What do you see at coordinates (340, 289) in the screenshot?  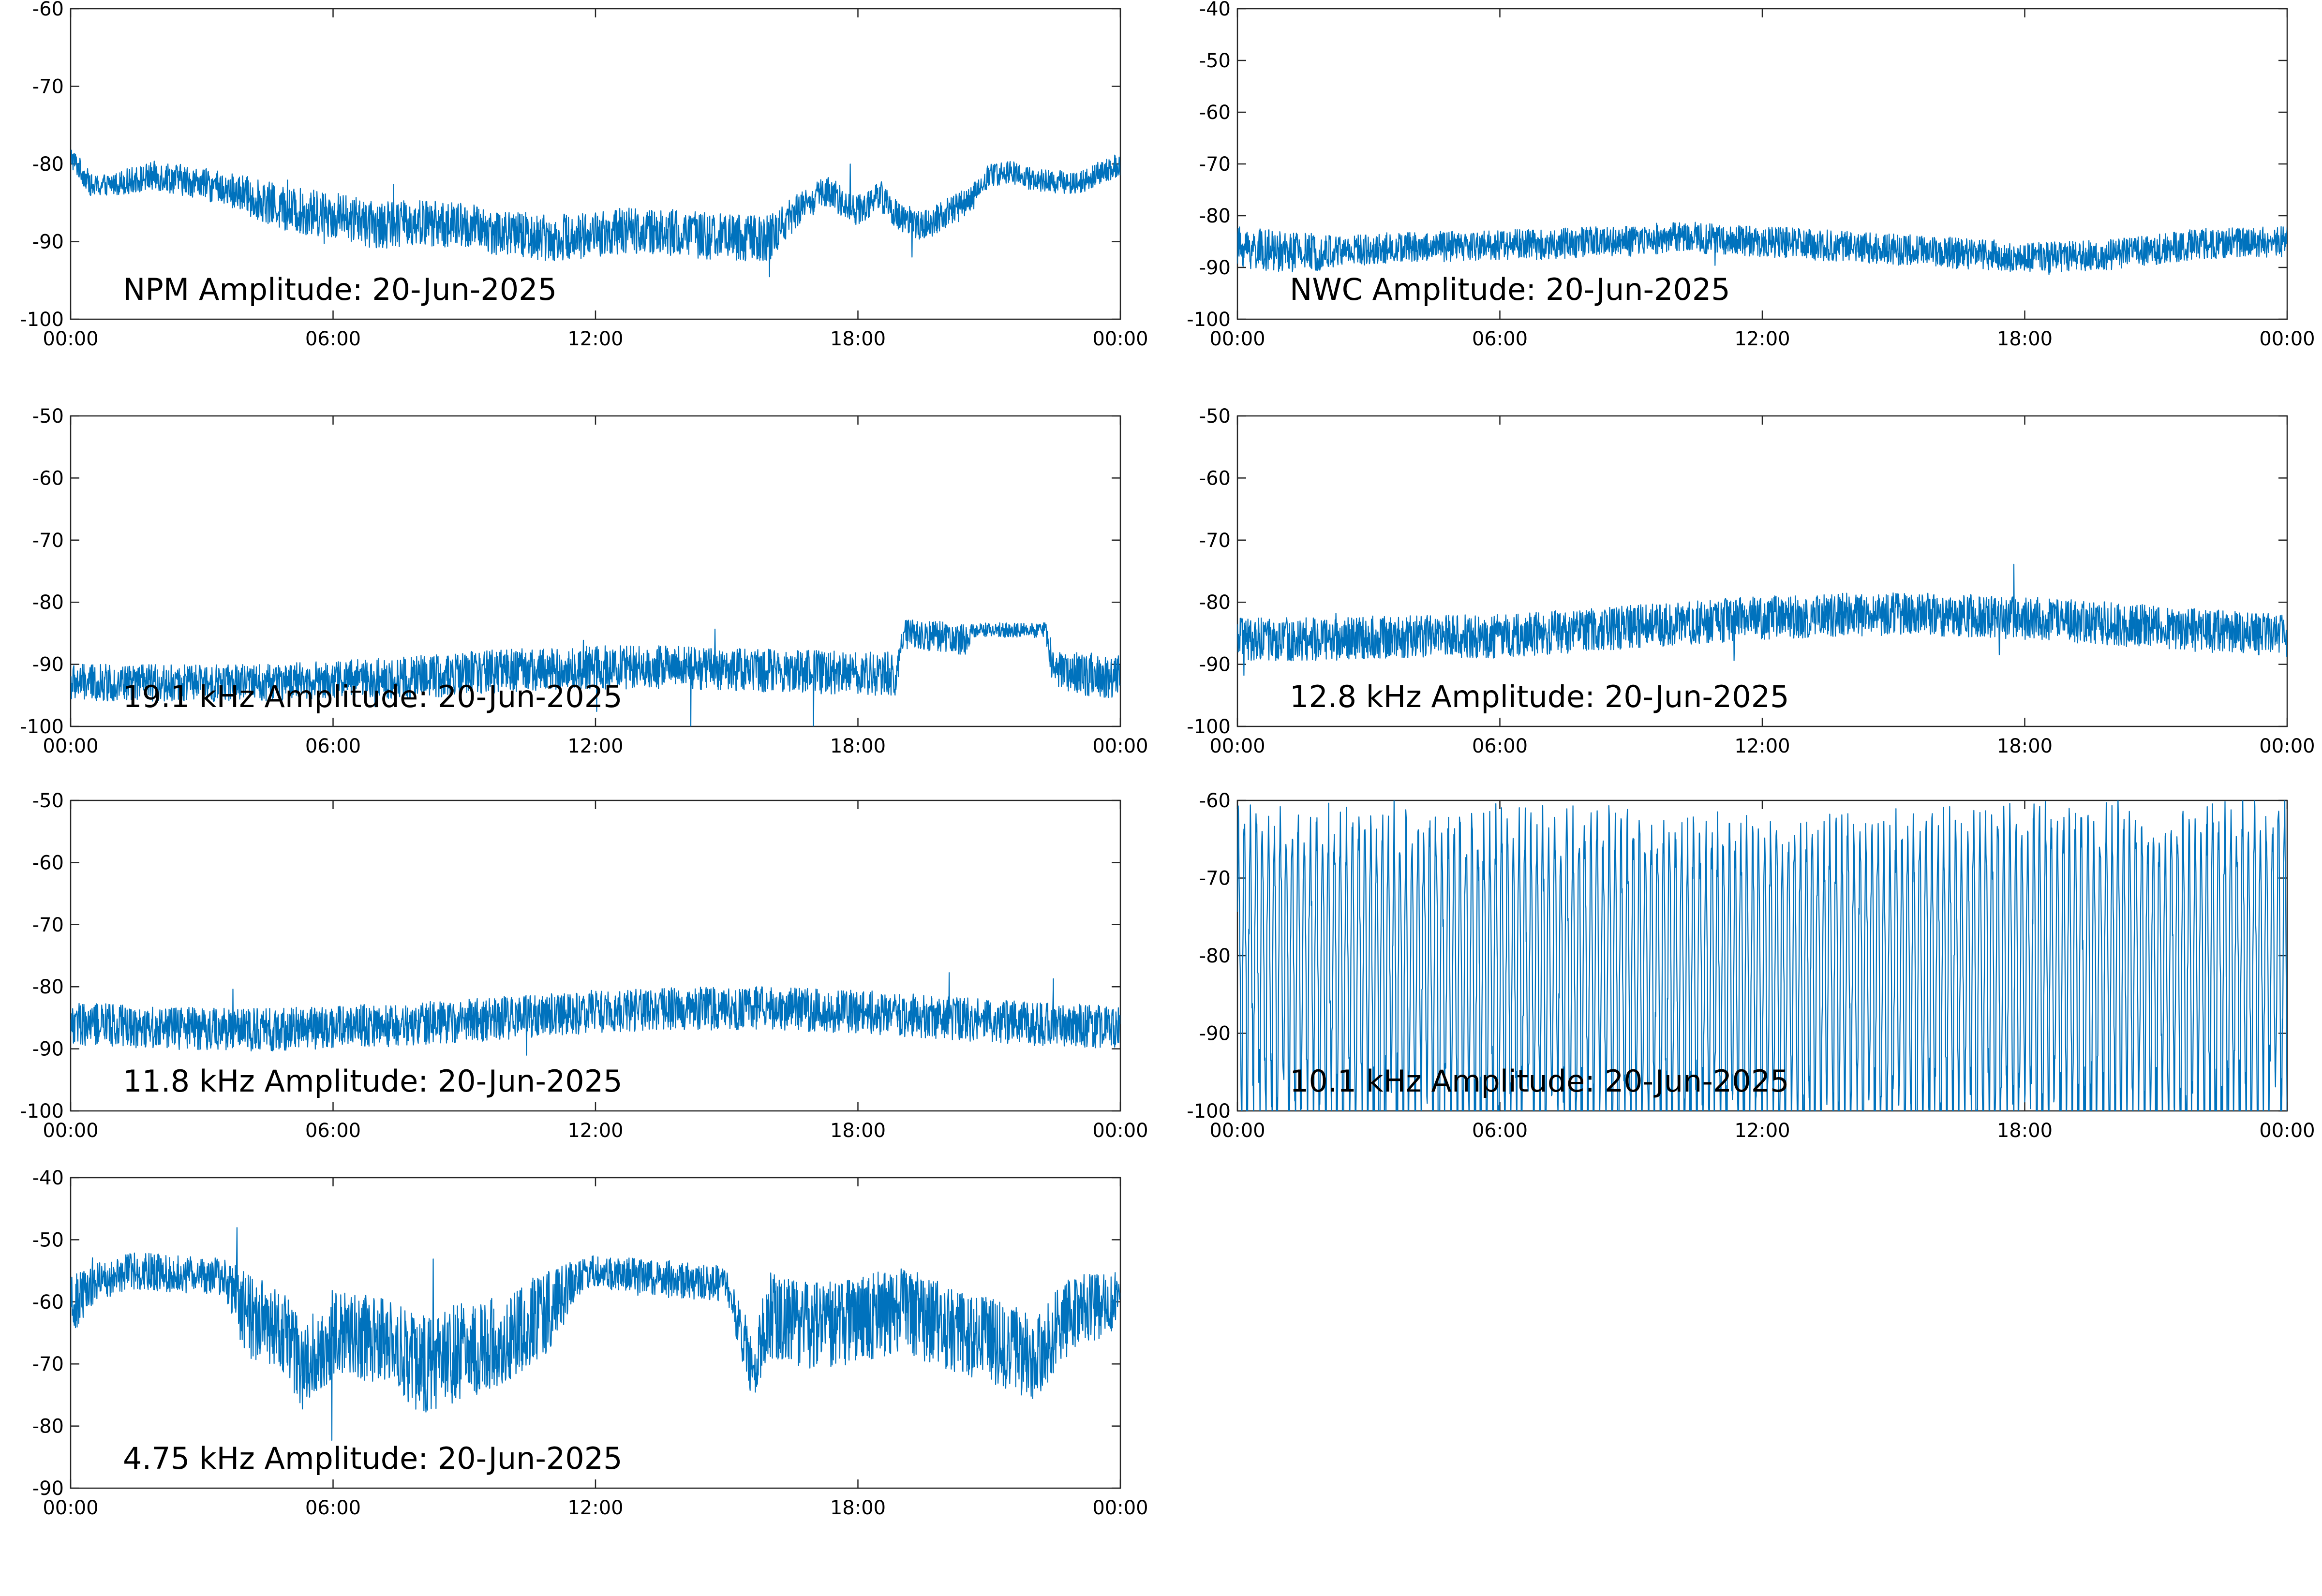 I see `panel-title: NPM Amplitude: 20-Jun-2025` at bounding box center [340, 289].